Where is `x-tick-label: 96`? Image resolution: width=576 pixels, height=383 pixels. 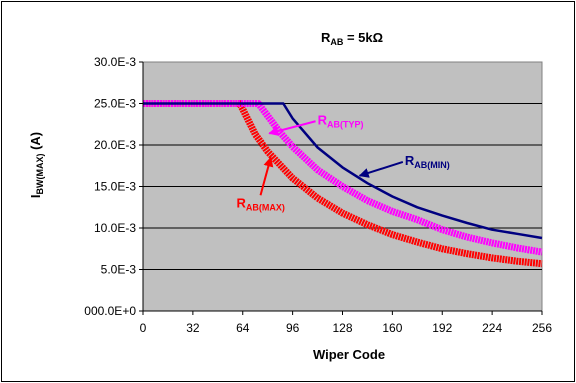 x-tick-label: 96 is located at coordinates (293, 328).